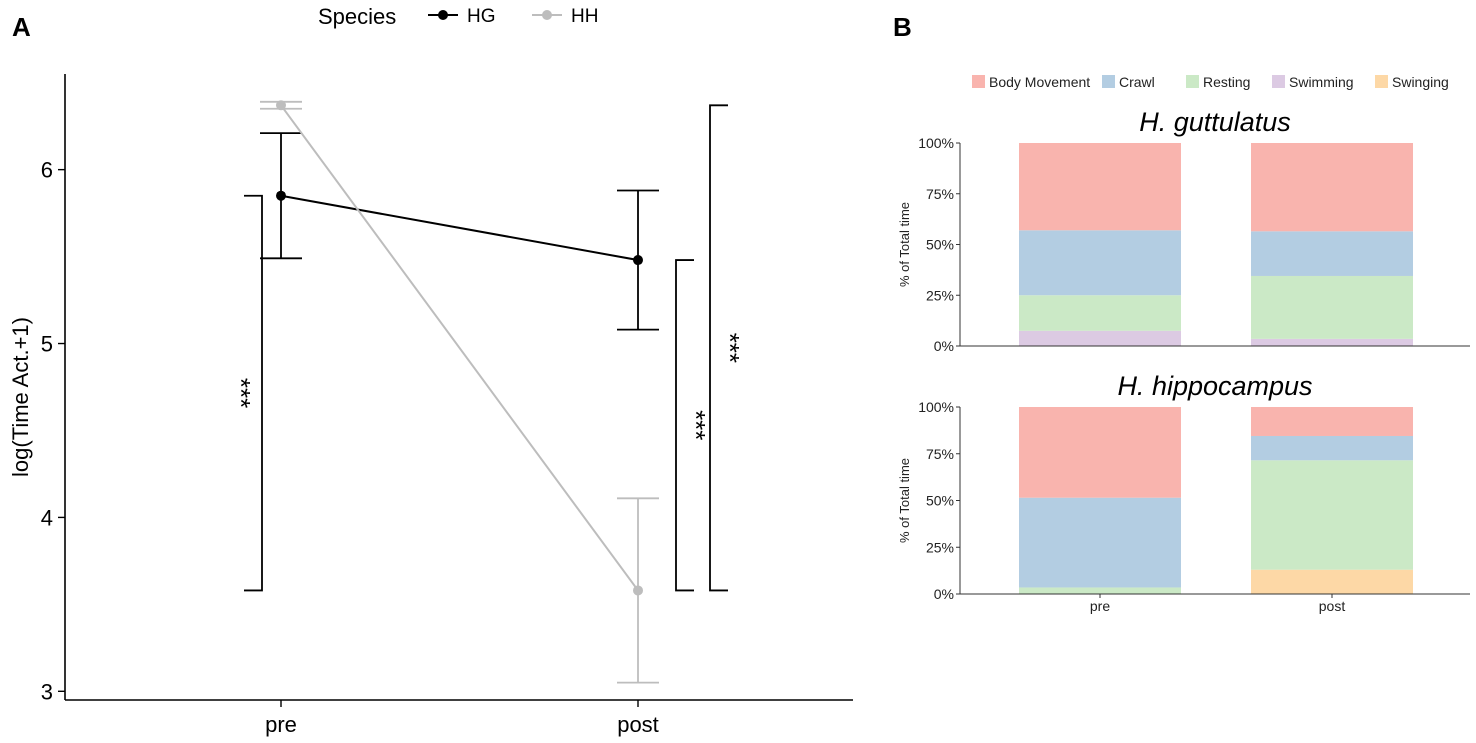 This screenshot has height=743, width=1476. I want to click on legend-label: Crawl, so click(1137, 82).